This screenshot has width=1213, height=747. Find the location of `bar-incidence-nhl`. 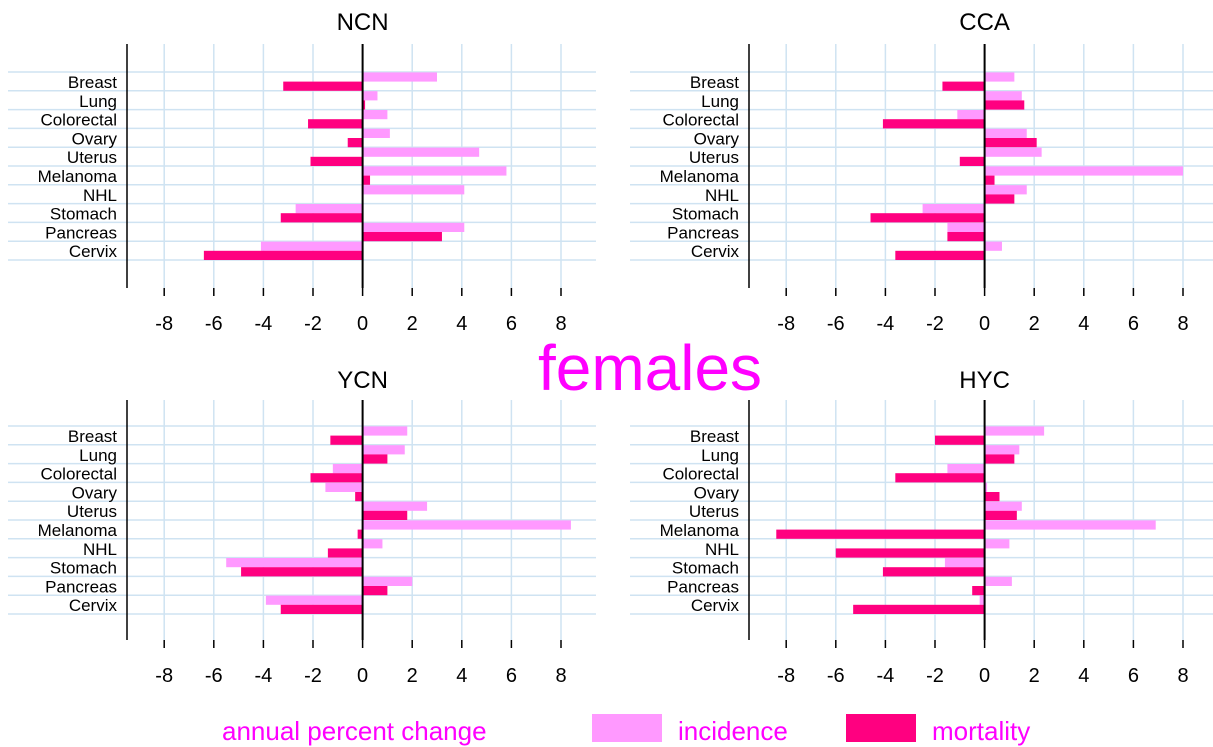

bar-incidence-nhl is located at coordinates (413, 190).